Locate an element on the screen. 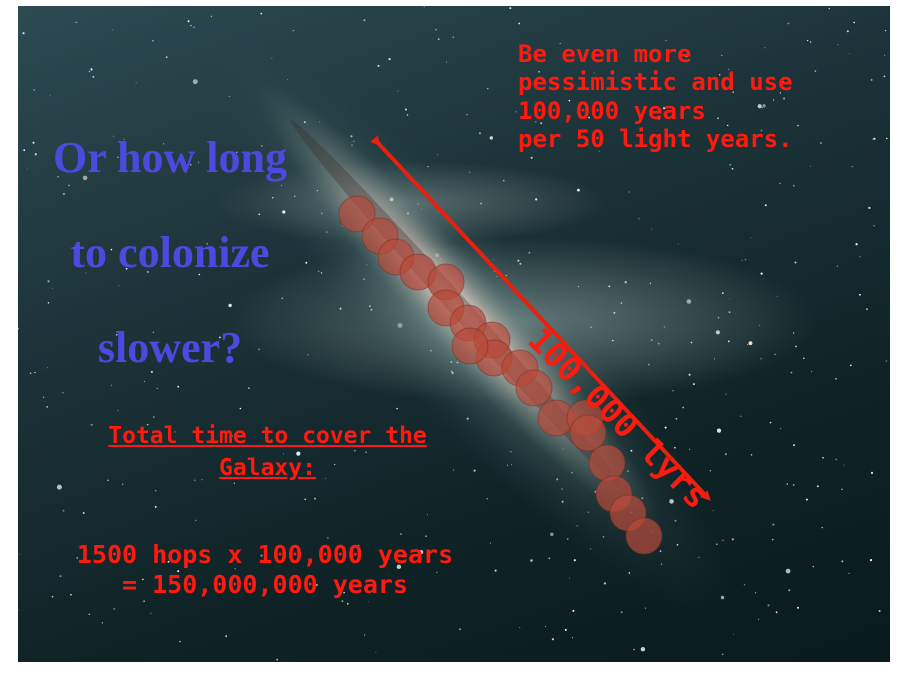 This screenshot has height=681, width=905. title-line-2: to colonize is located at coordinates (170, 252).